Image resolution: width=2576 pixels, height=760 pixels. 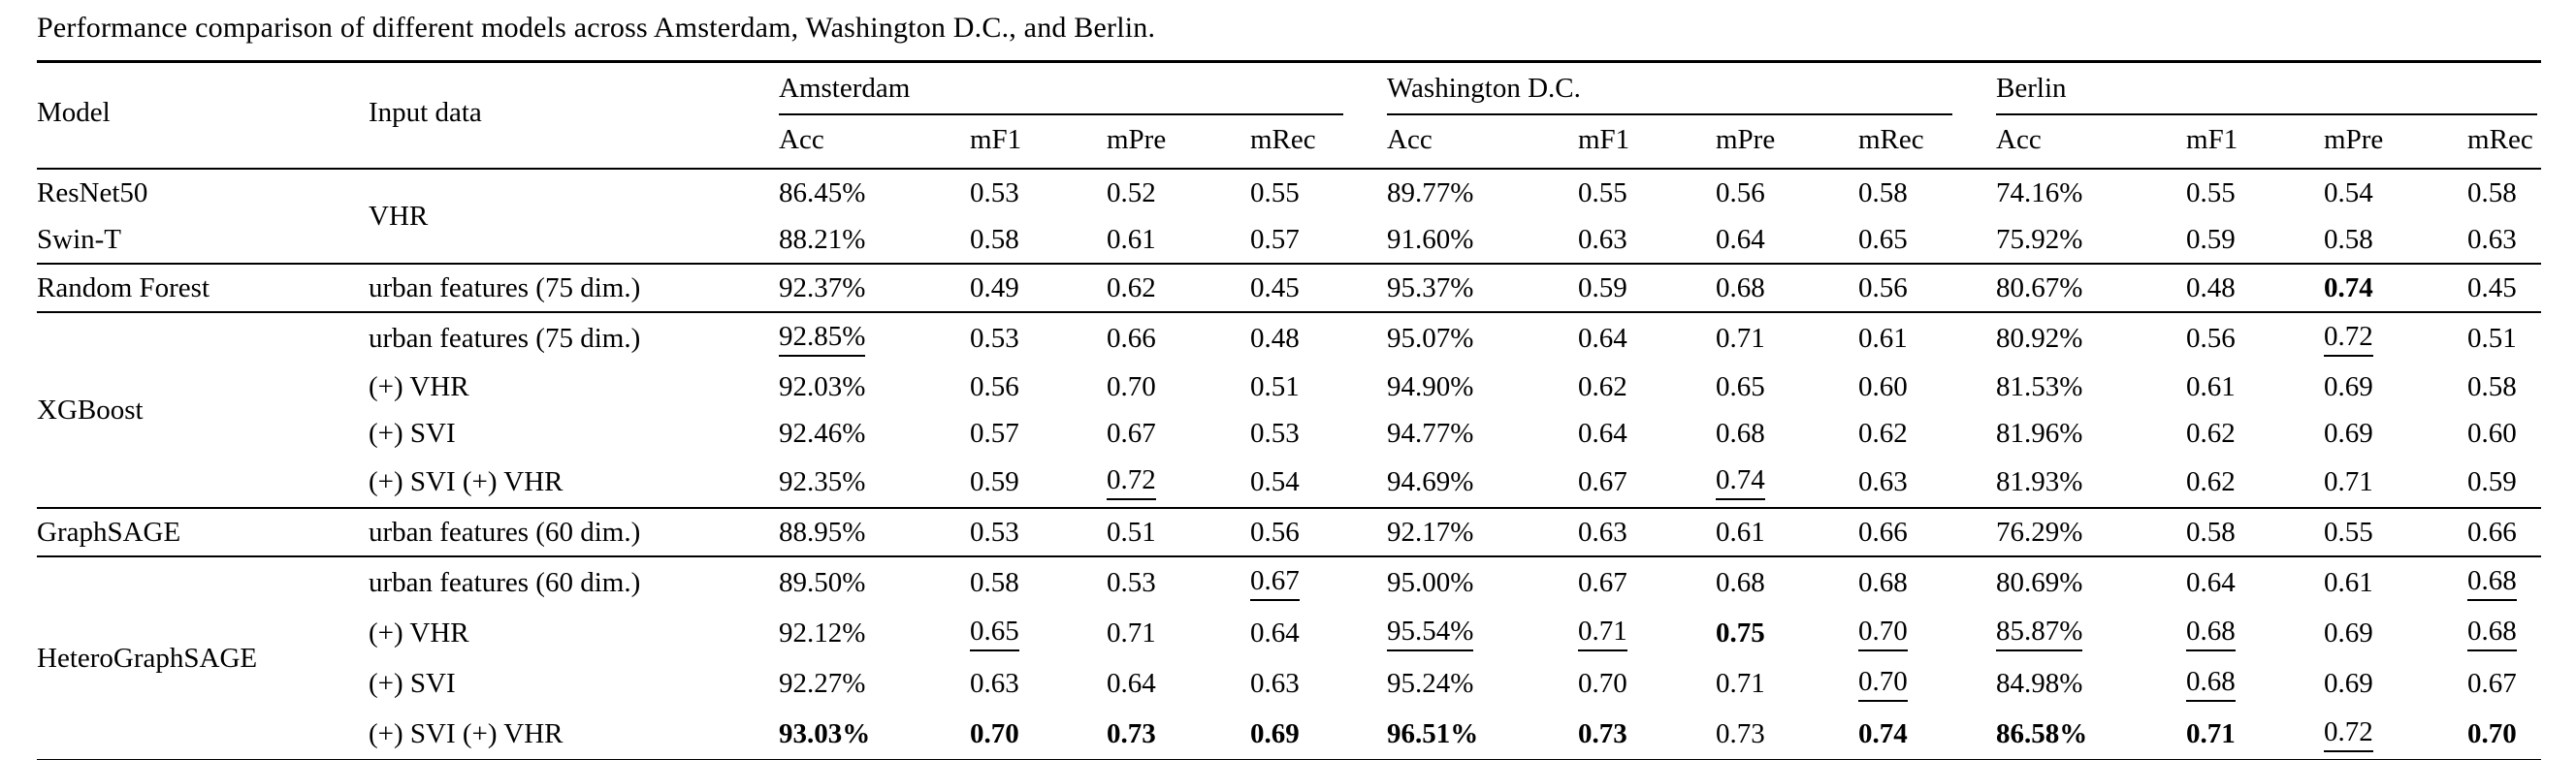 What do you see at coordinates (399, 216) in the screenshot?
I see `input-data: VHR` at bounding box center [399, 216].